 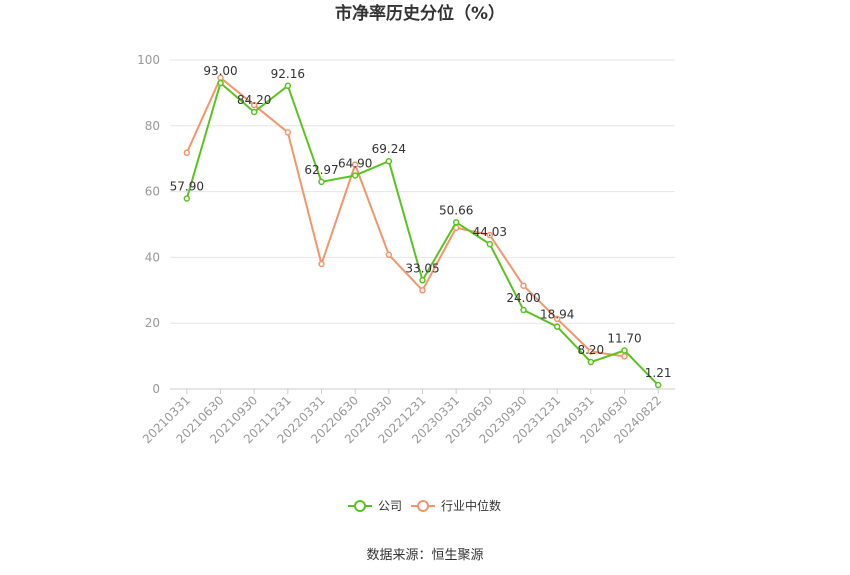 I want to click on data-label: 8.20, so click(x=590, y=350).